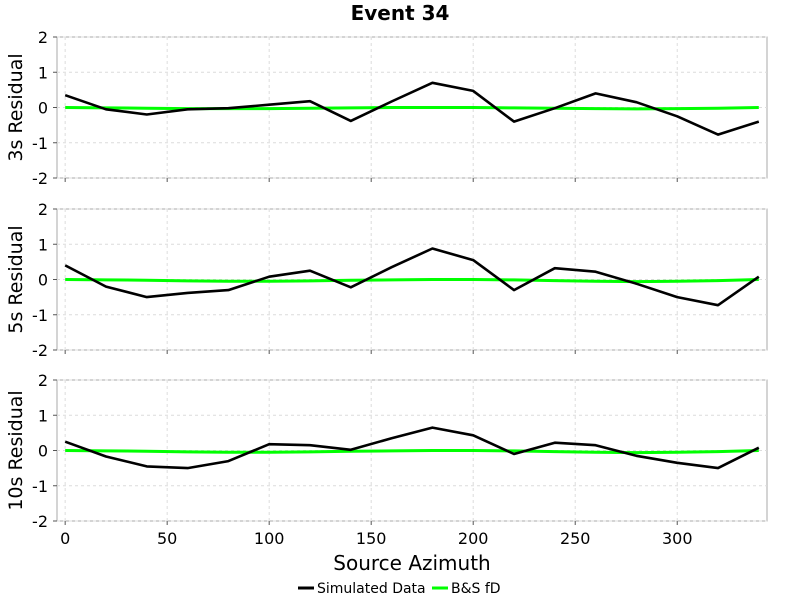 This screenshot has width=800, height=600. Describe the element at coordinates (400, 13) in the screenshot. I see `chart-title: Event 34` at that location.